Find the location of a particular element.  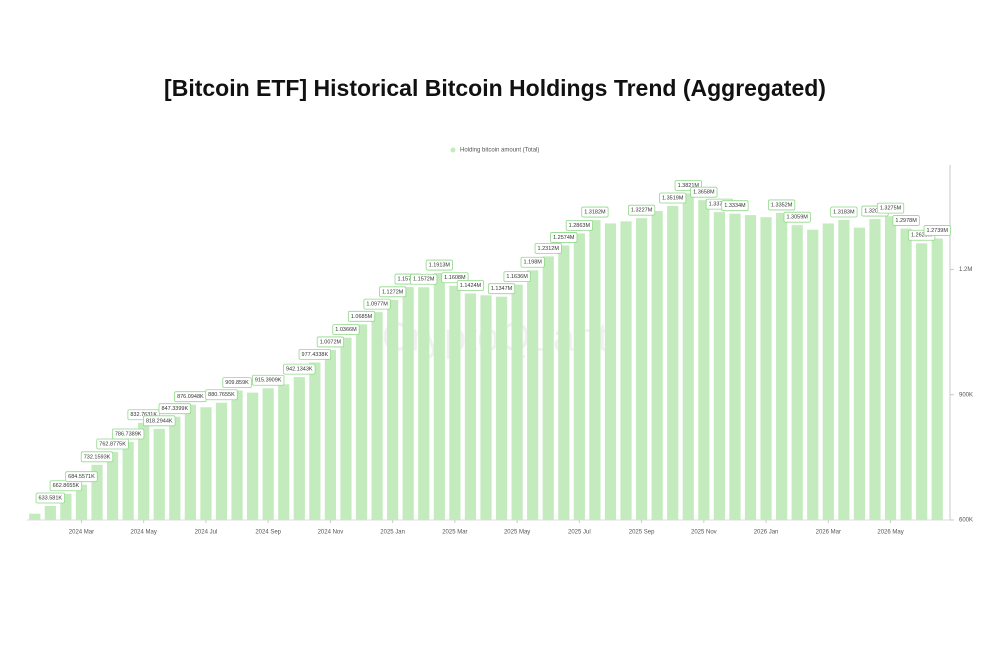

x-tick-label: 2025 May is located at coordinates (517, 533).